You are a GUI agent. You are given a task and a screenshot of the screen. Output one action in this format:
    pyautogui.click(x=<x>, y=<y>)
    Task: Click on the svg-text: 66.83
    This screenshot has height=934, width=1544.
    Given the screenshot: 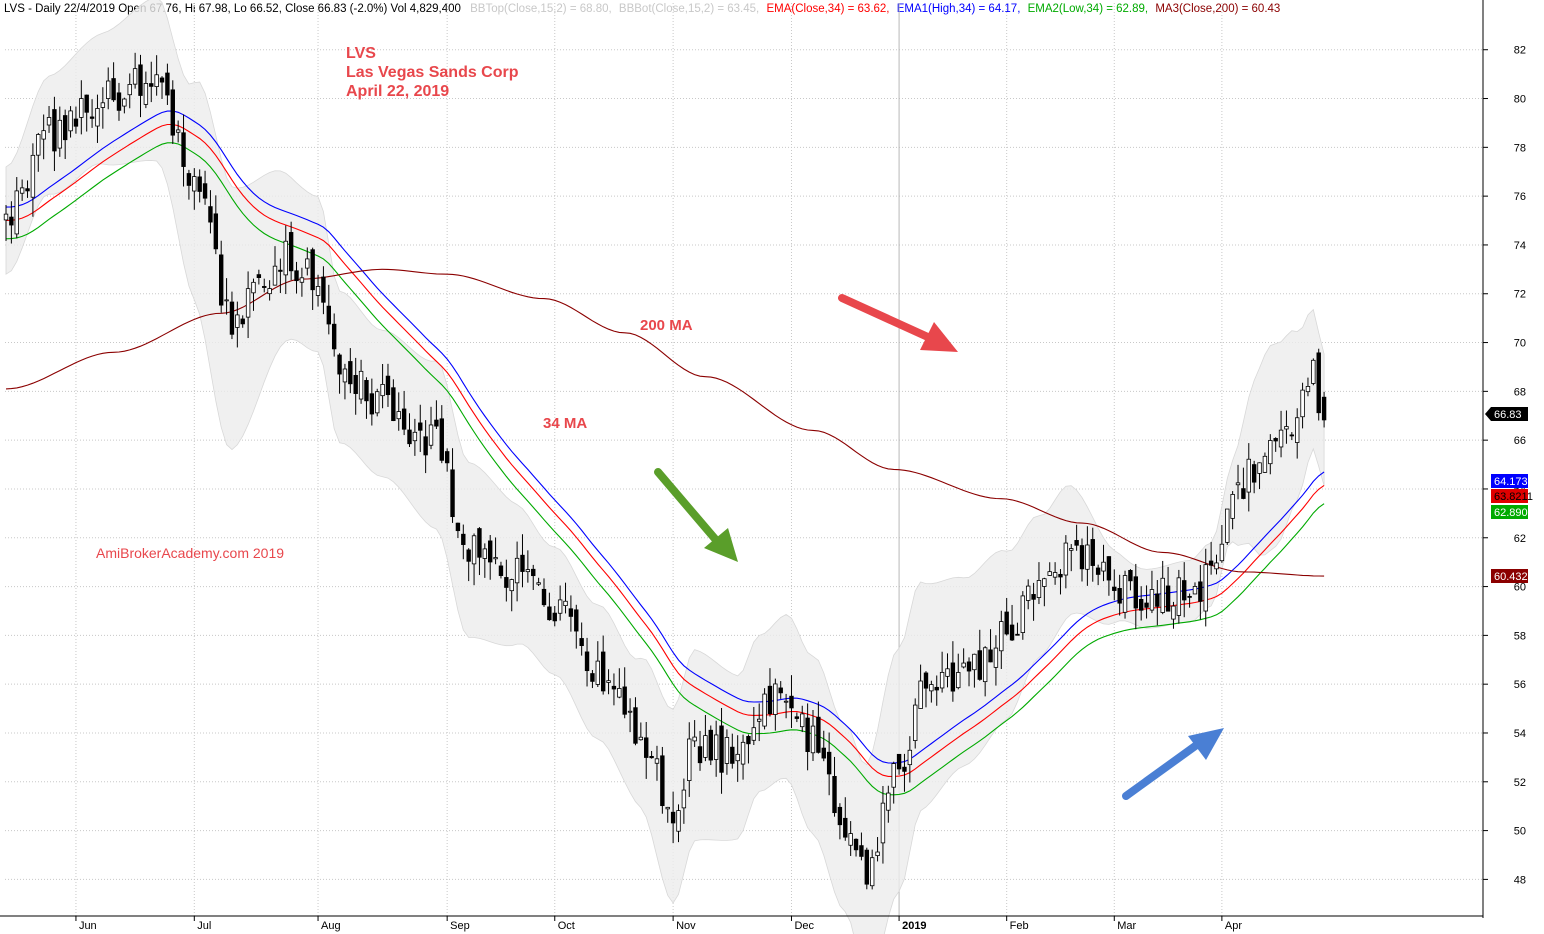 What is the action you would take?
    pyautogui.click(x=1508, y=415)
    